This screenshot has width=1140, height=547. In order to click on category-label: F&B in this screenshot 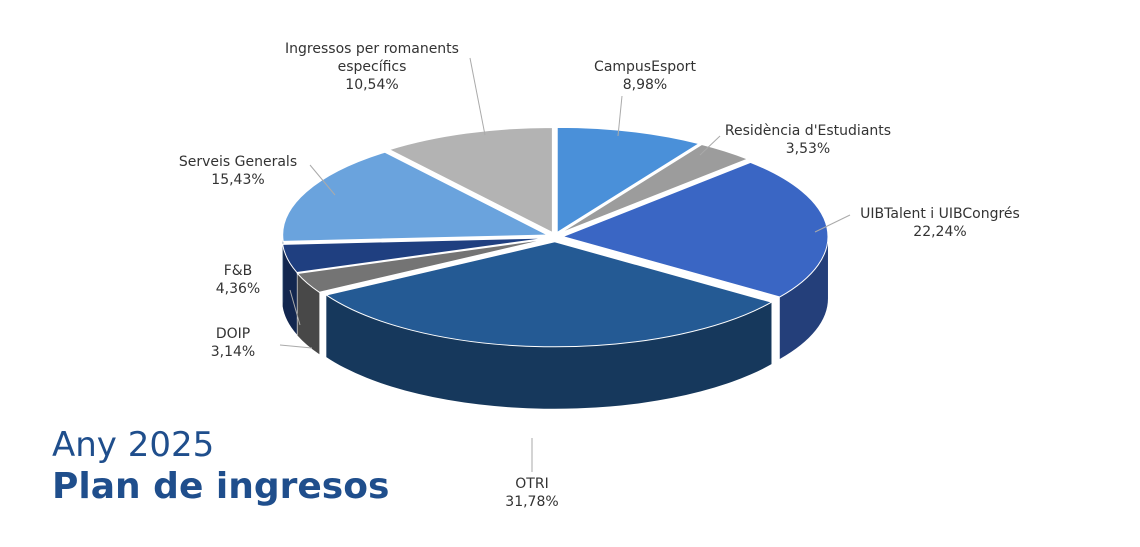, I will do `click(238, 271)`.